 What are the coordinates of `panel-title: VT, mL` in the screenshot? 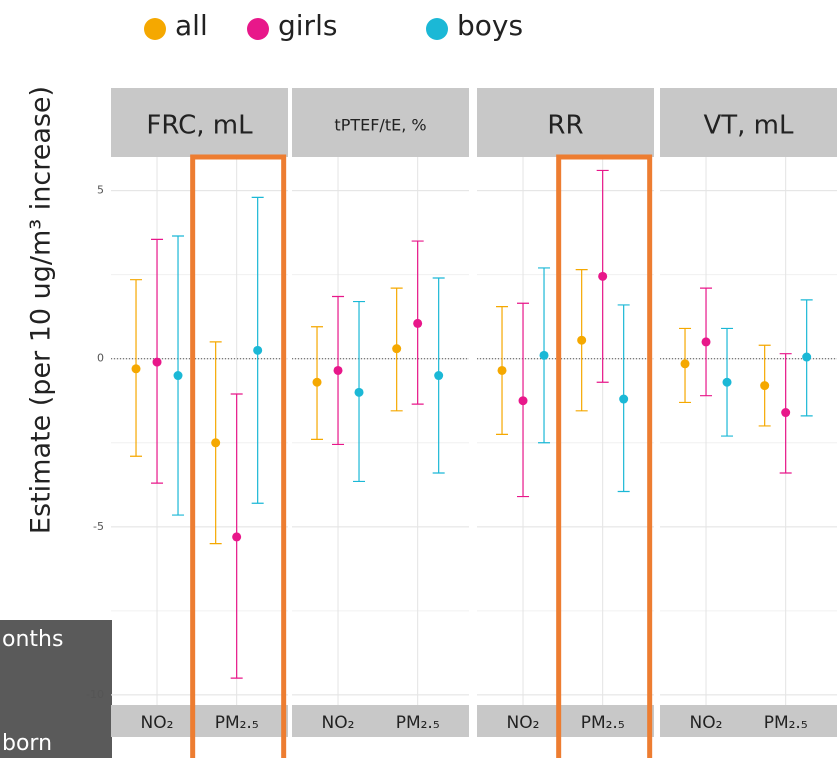 It's located at (748, 126).